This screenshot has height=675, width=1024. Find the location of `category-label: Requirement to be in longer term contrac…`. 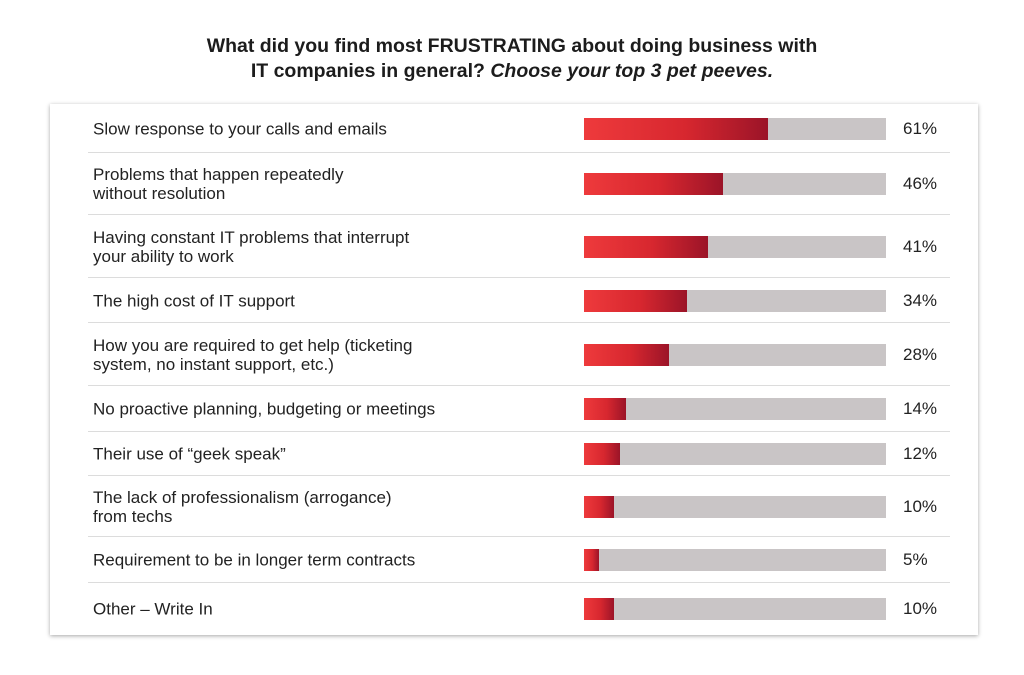

category-label: Requirement to be in longer term contrac… is located at coordinates (313, 560).